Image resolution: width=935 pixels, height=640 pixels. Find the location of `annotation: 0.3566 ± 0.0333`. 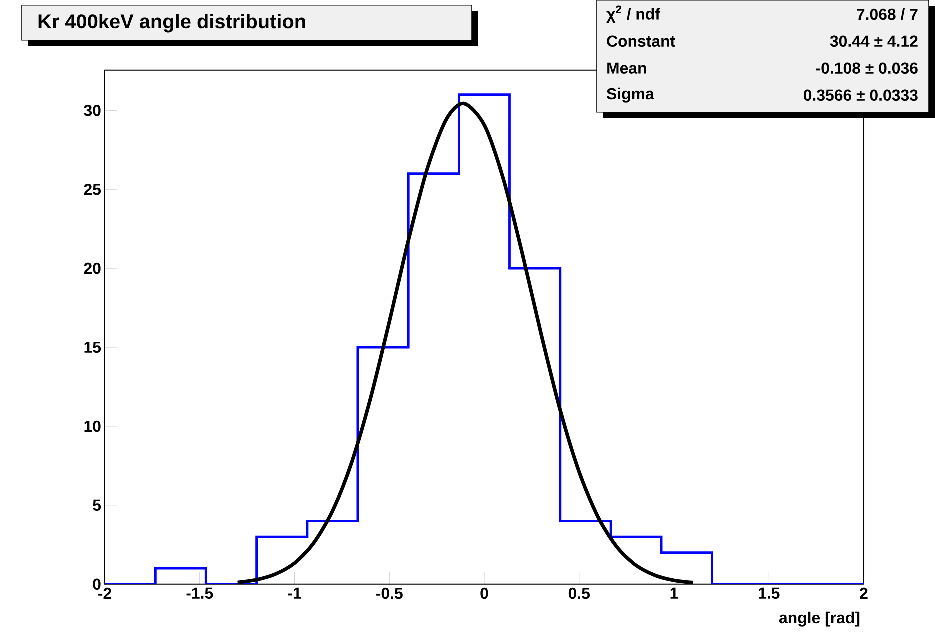

annotation: 0.3566 ± 0.0333 is located at coordinates (861, 95).